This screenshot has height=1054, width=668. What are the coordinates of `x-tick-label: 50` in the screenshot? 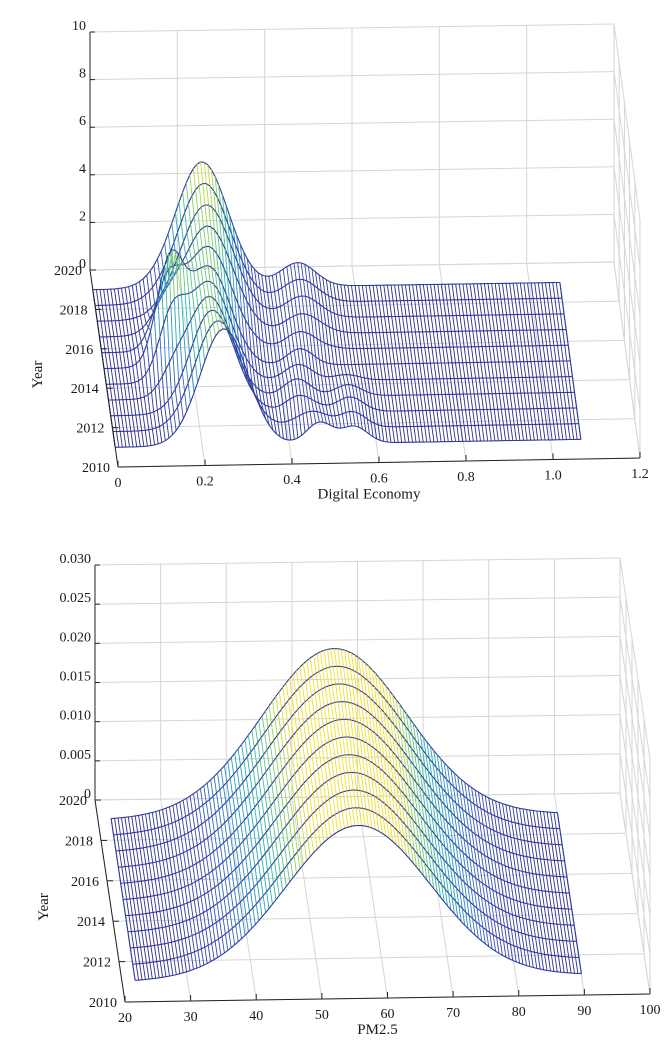 It's located at (322, 1015).